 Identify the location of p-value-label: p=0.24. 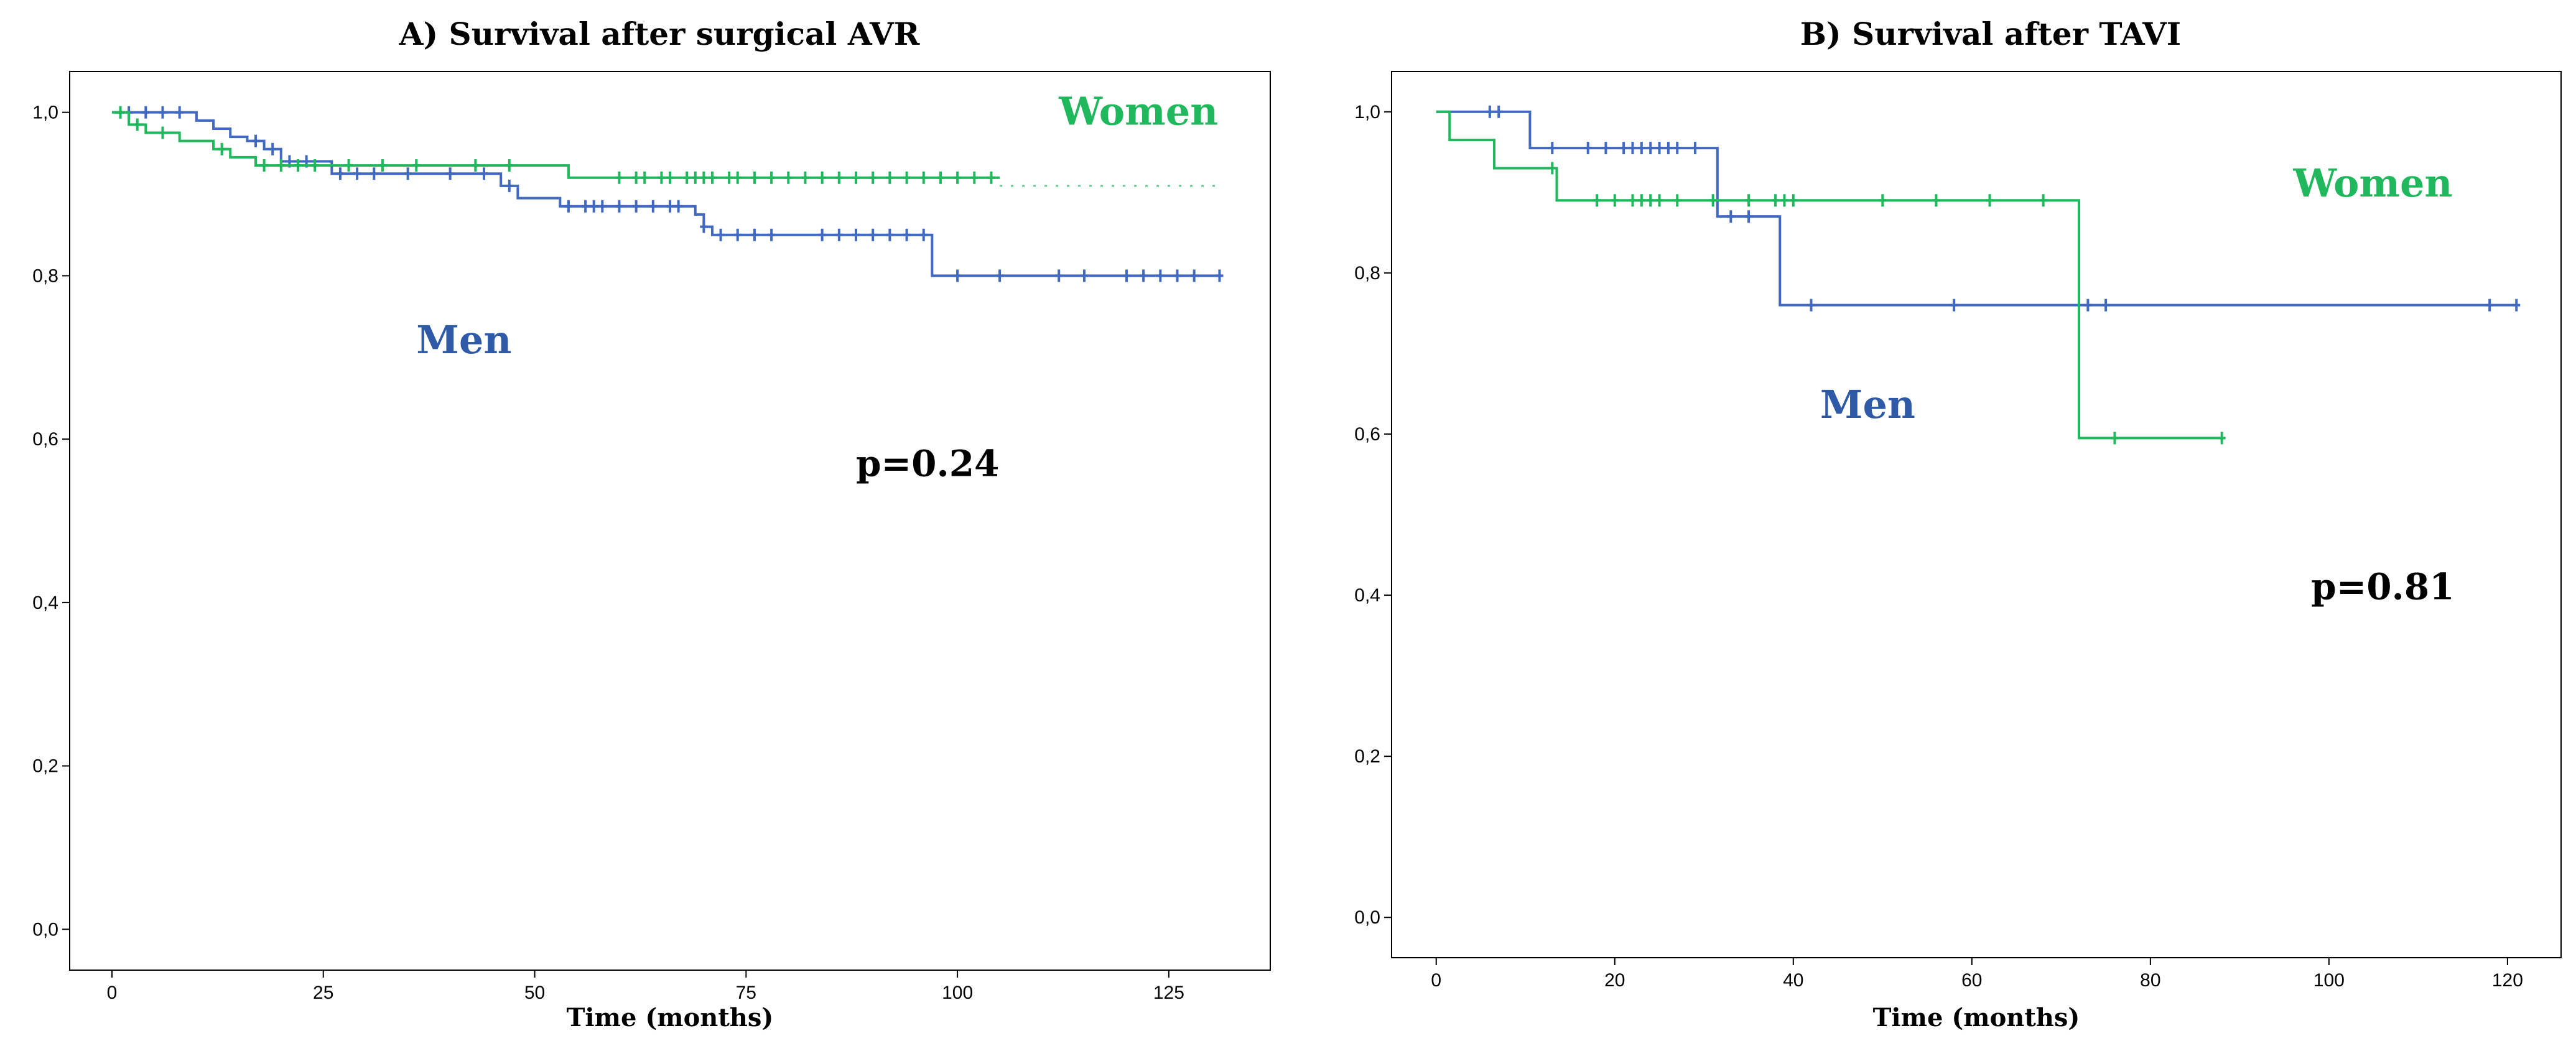
(927, 463).